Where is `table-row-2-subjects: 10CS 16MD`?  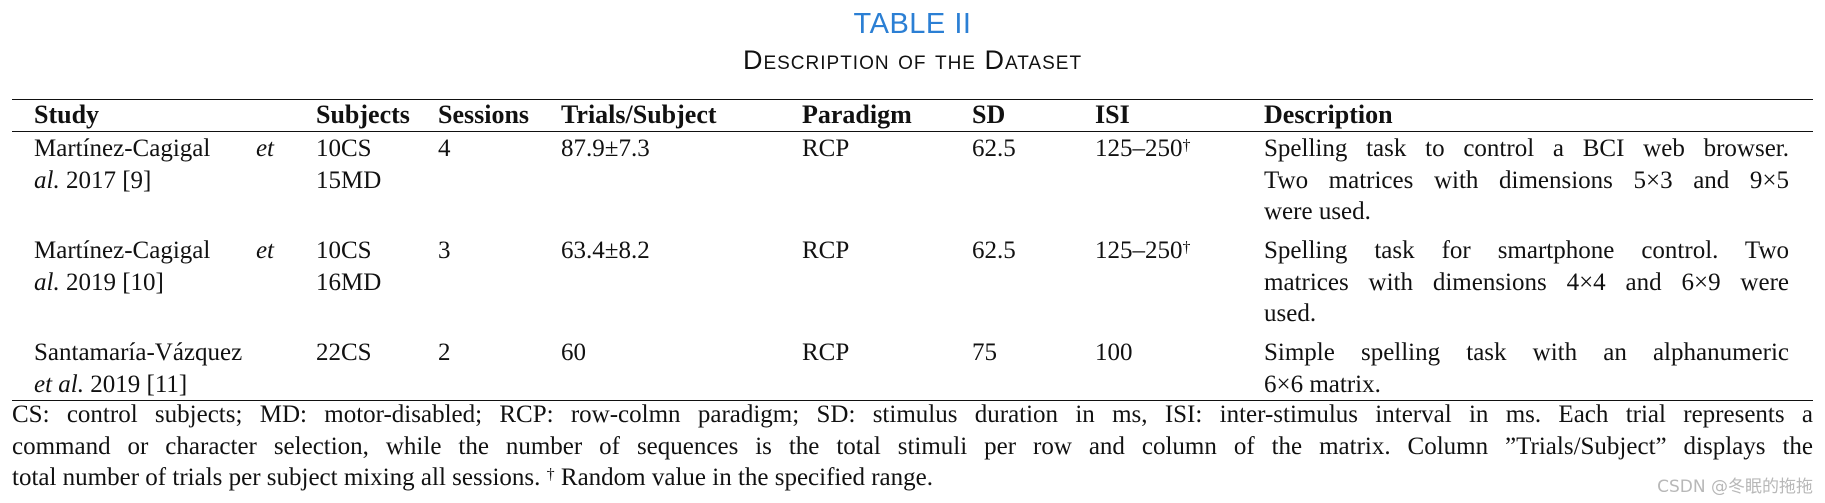
table-row-2-subjects: 10CS 16MD is located at coordinates (348, 266).